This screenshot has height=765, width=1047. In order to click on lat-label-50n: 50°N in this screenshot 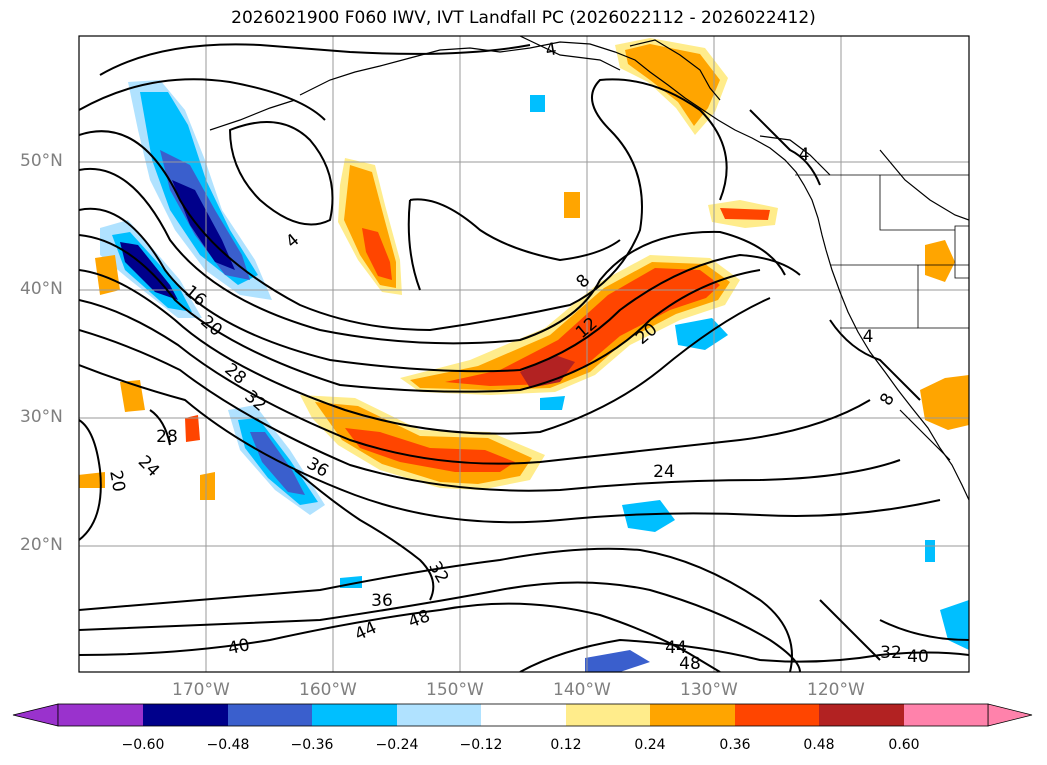, I will do `click(41, 161)`.